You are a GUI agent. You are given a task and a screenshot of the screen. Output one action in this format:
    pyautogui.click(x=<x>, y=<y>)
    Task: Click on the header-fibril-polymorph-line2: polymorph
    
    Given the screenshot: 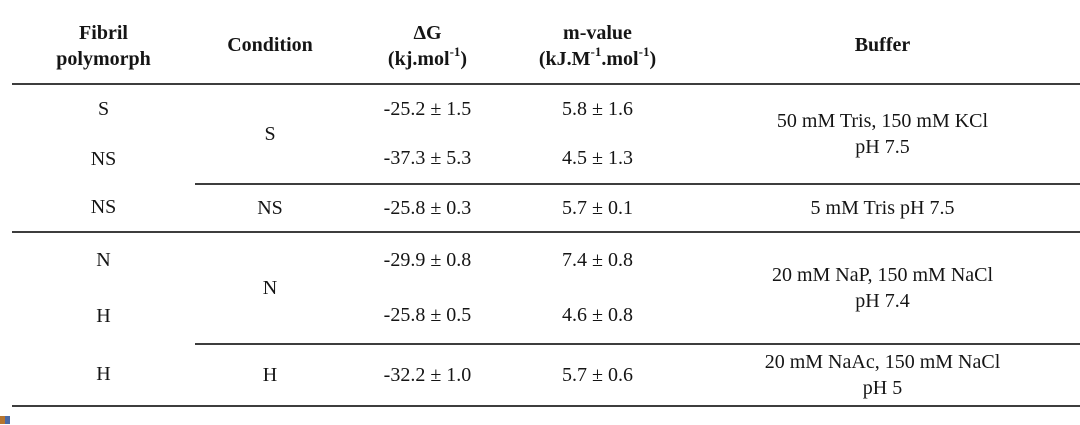 What is the action you would take?
    pyautogui.click(x=103, y=58)
    